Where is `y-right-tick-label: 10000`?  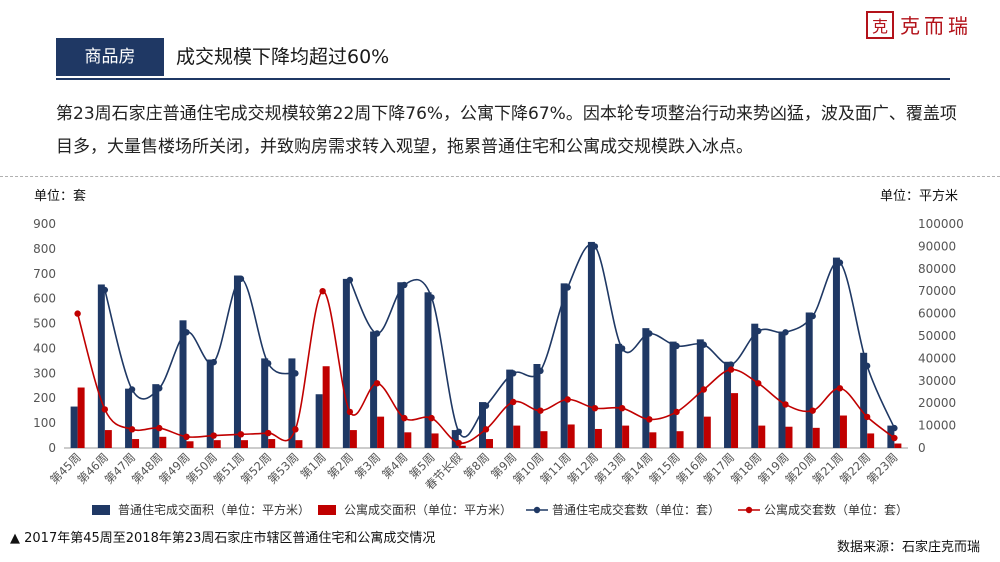 y-right-tick-label: 10000 is located at coordinates (937, 426).